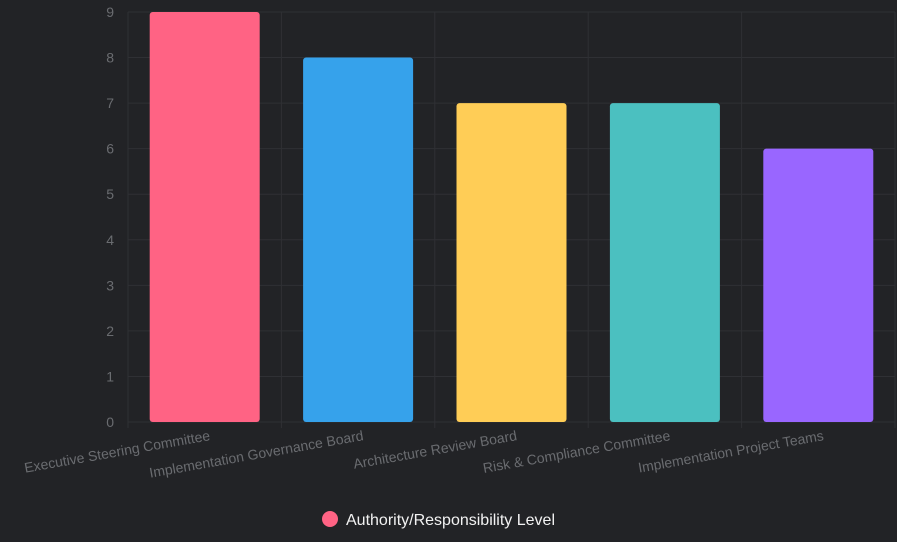 The width and height of the screenshot is (897, 542). I want to click on y-tick-label: 4, so click(110, 240).